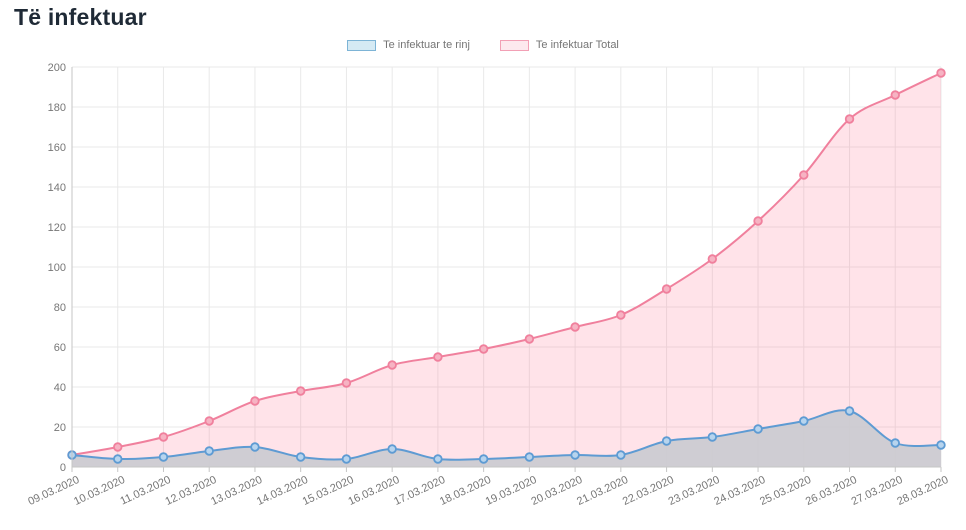 The image size is (966, 530). What do you see at coordinates (511, 491) in the screenshot?
I see `x-tick-label: 19.03.2020` at bounding box center [511, 491].